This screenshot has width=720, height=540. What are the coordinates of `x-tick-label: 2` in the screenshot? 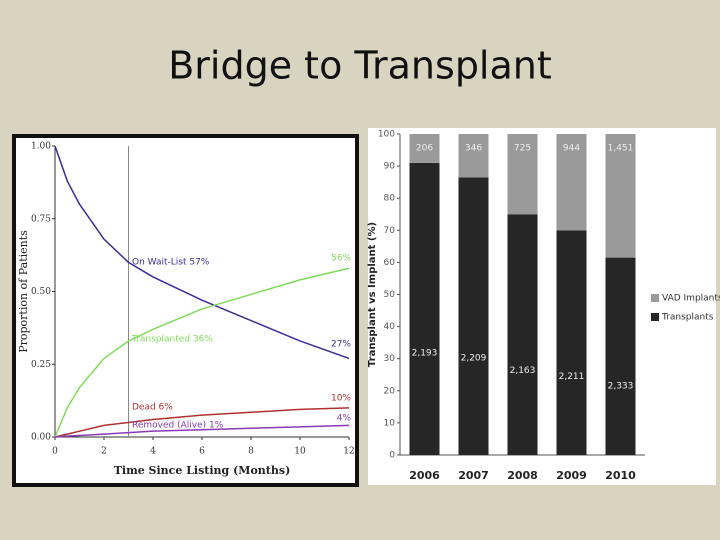 It's located at (104, 452).